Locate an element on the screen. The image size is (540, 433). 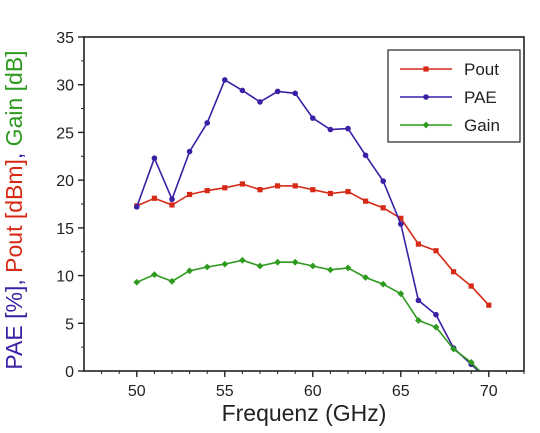
x-tick-label: 65 is located at coordinates (401, 391).